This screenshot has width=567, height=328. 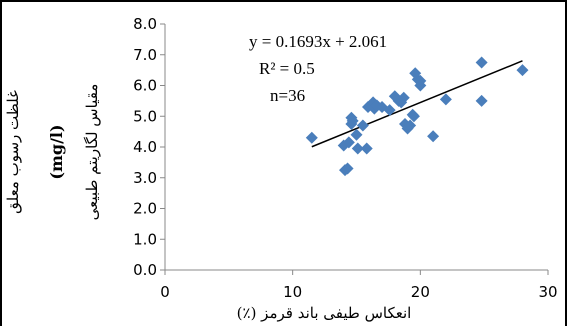 I want to click on y-tick-label: 2.0, so click(x=145, y=209).